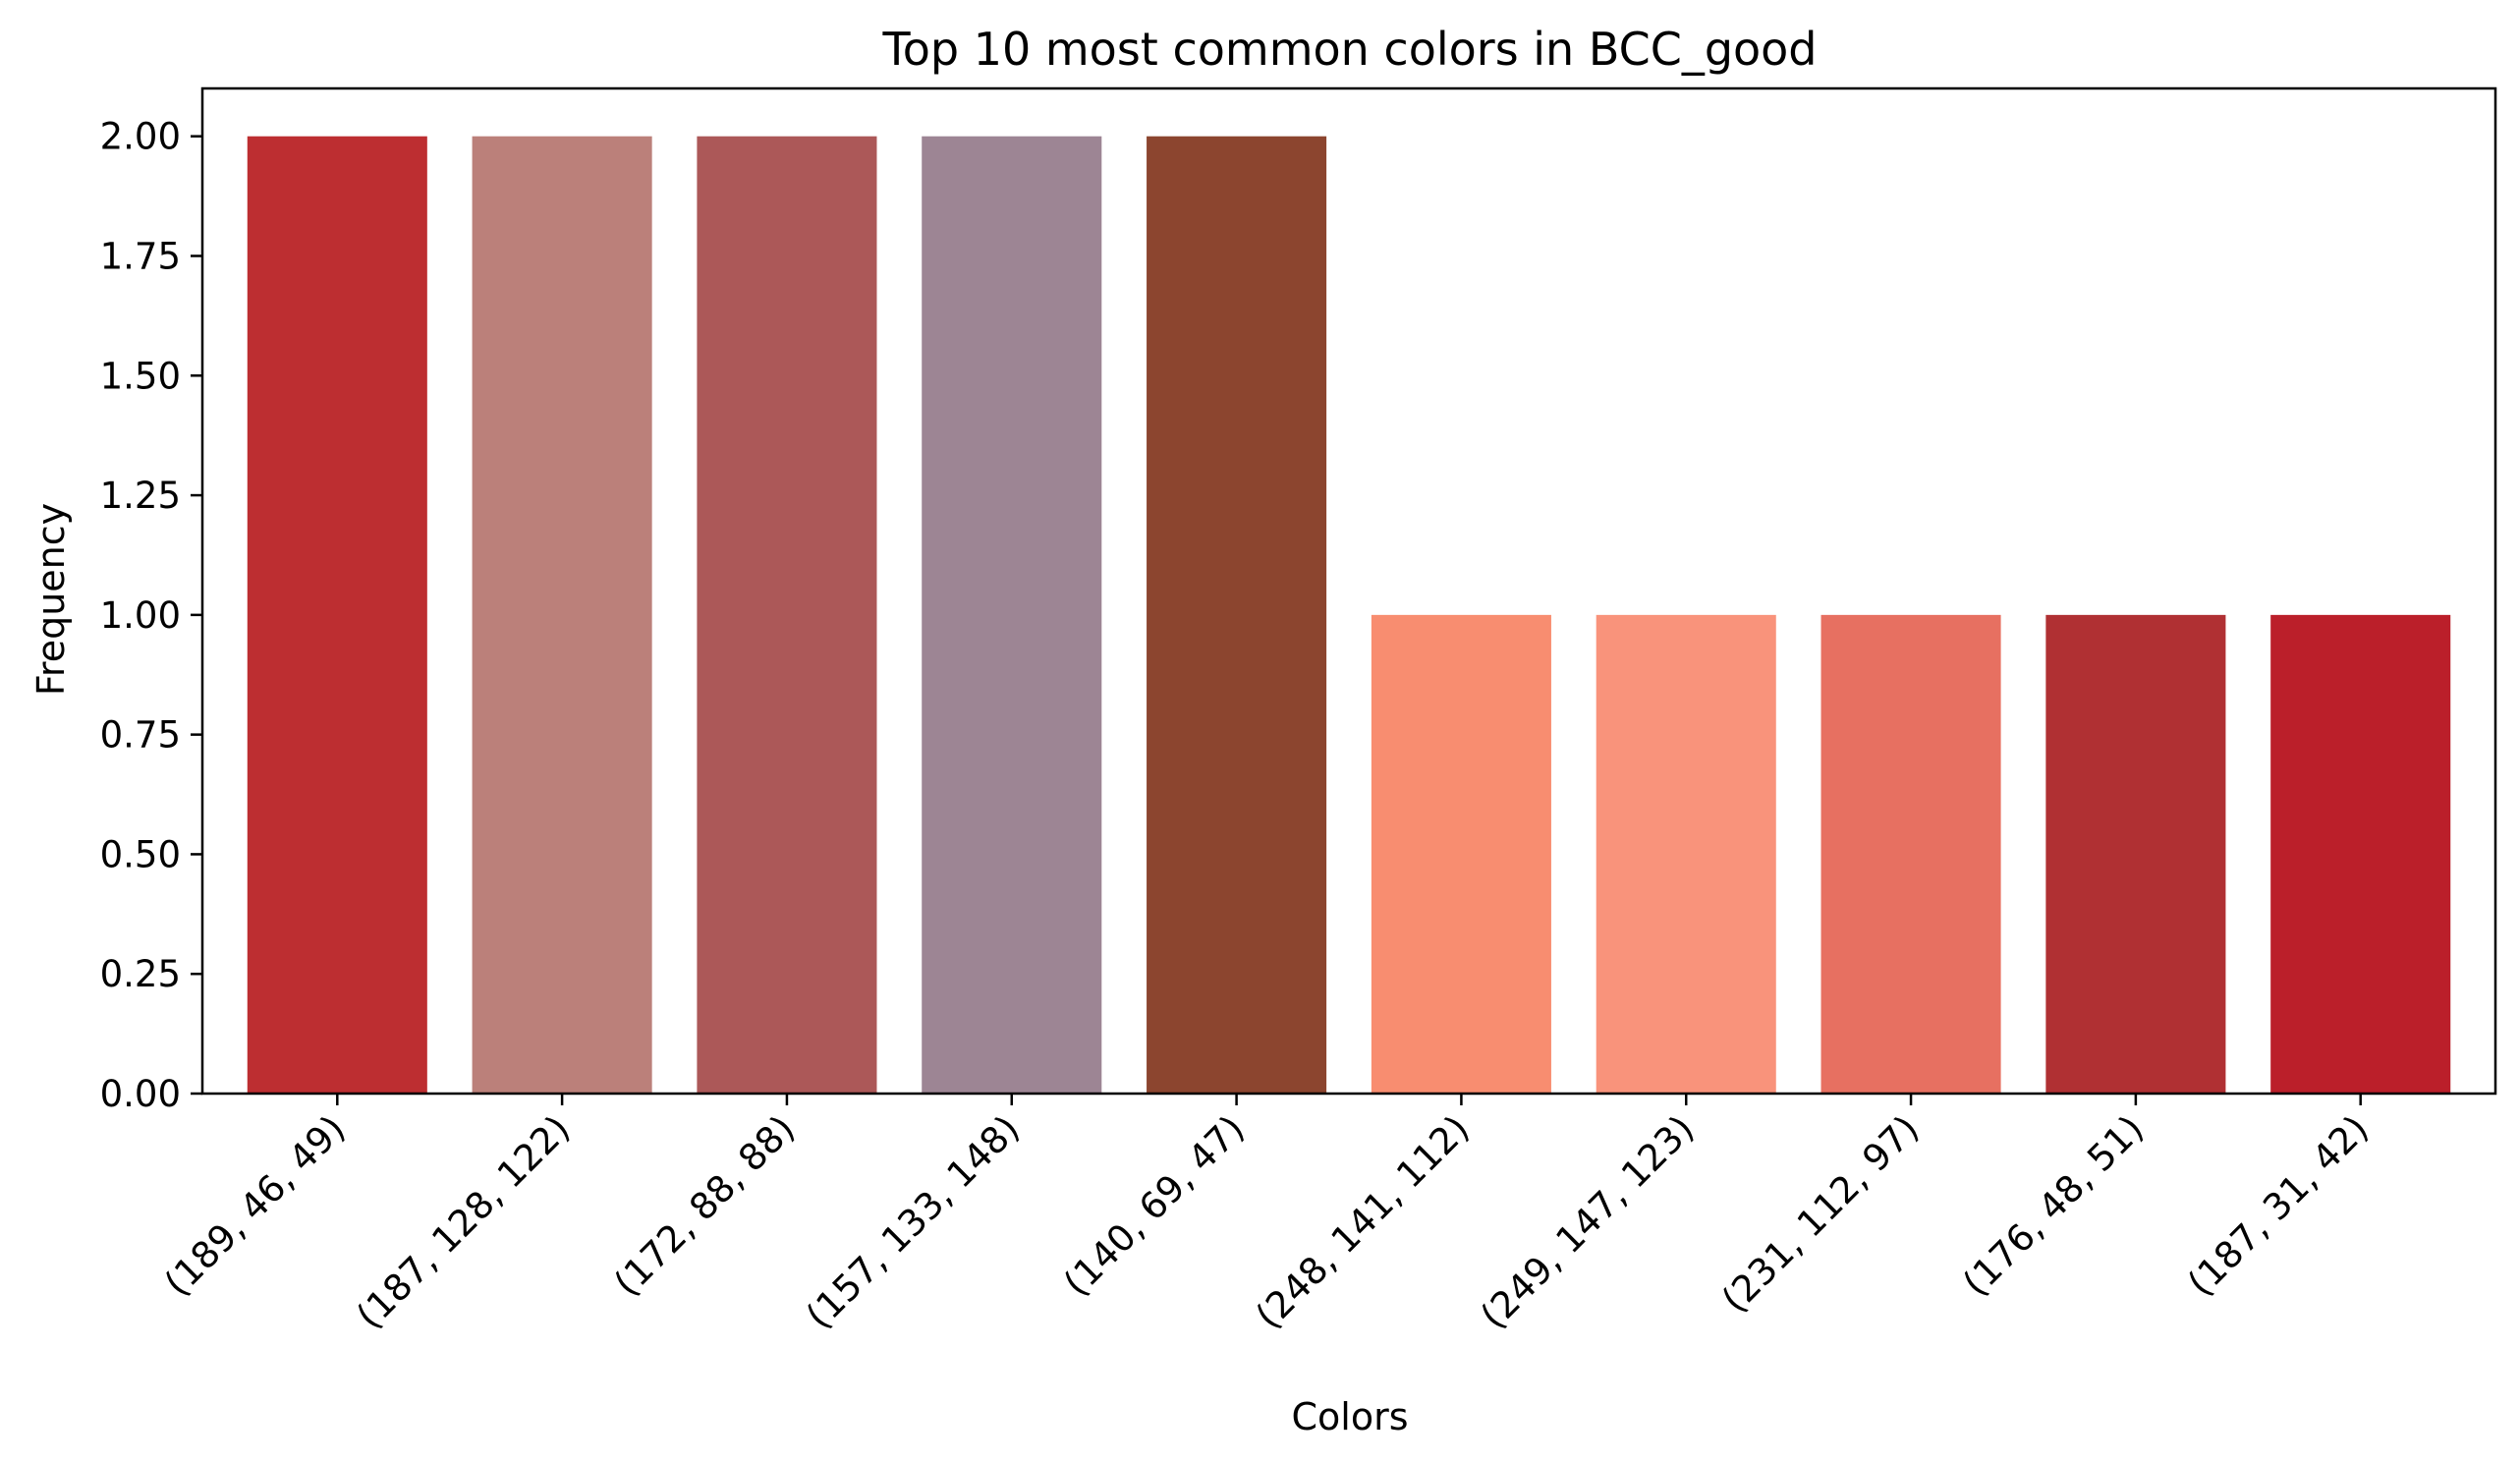 Image resolution: width=2520 pixels, height=1463 pixels. Describe the element at coordinates (140, 1094) in the screenshot. I see `y-tick-label: 0.00` at that location.